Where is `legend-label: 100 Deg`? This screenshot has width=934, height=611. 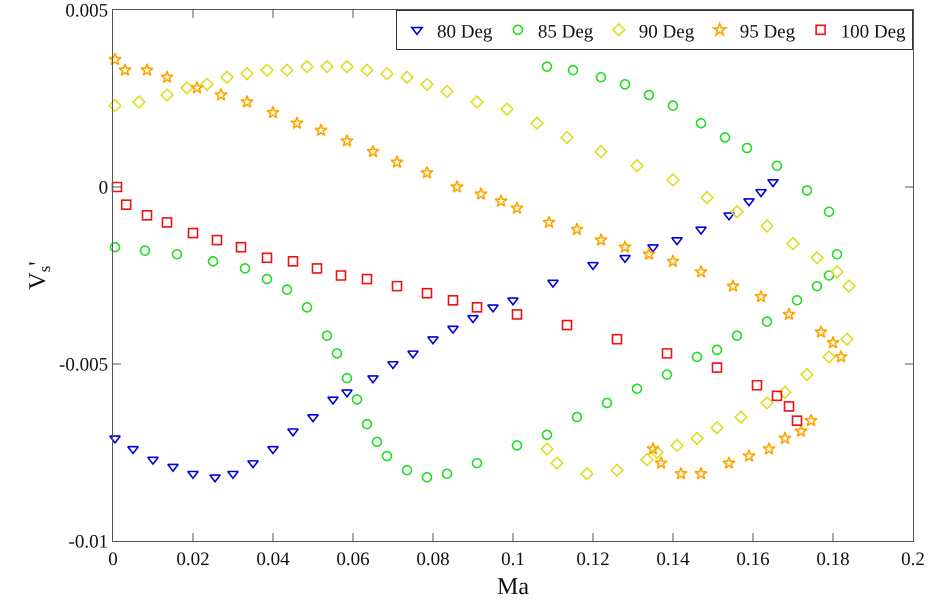
legend-label: 100 Deg is located at coordinates (873, 31).